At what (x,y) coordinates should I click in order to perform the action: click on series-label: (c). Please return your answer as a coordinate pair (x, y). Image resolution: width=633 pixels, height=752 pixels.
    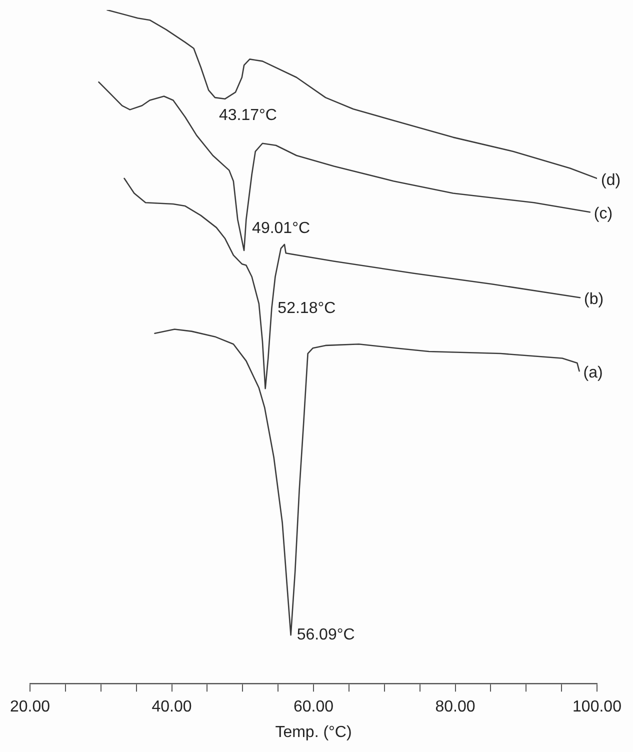
    Looking at the image, I should click on (603, 213).